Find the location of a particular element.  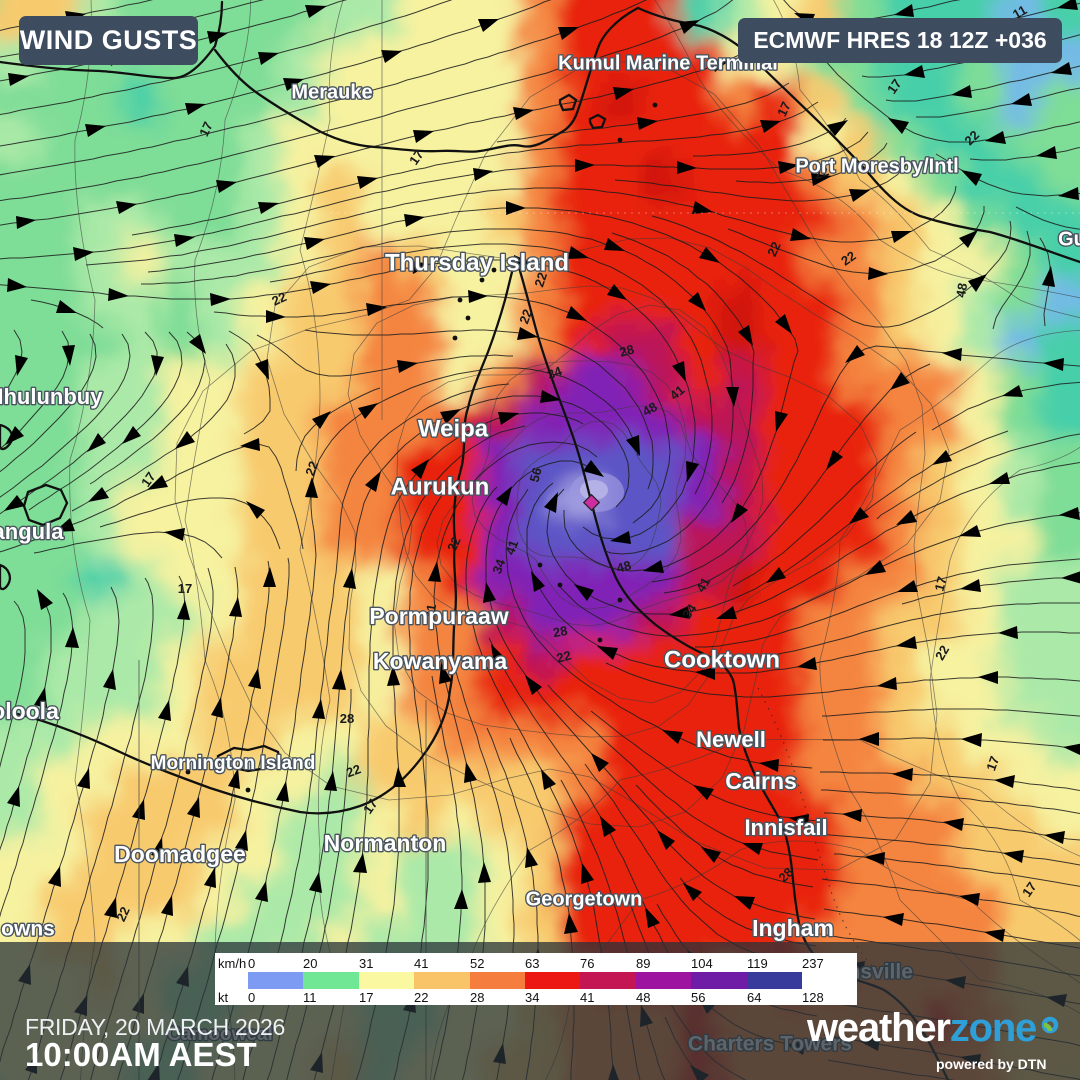

svg-text: 56 is located at coordinates (536, 475).